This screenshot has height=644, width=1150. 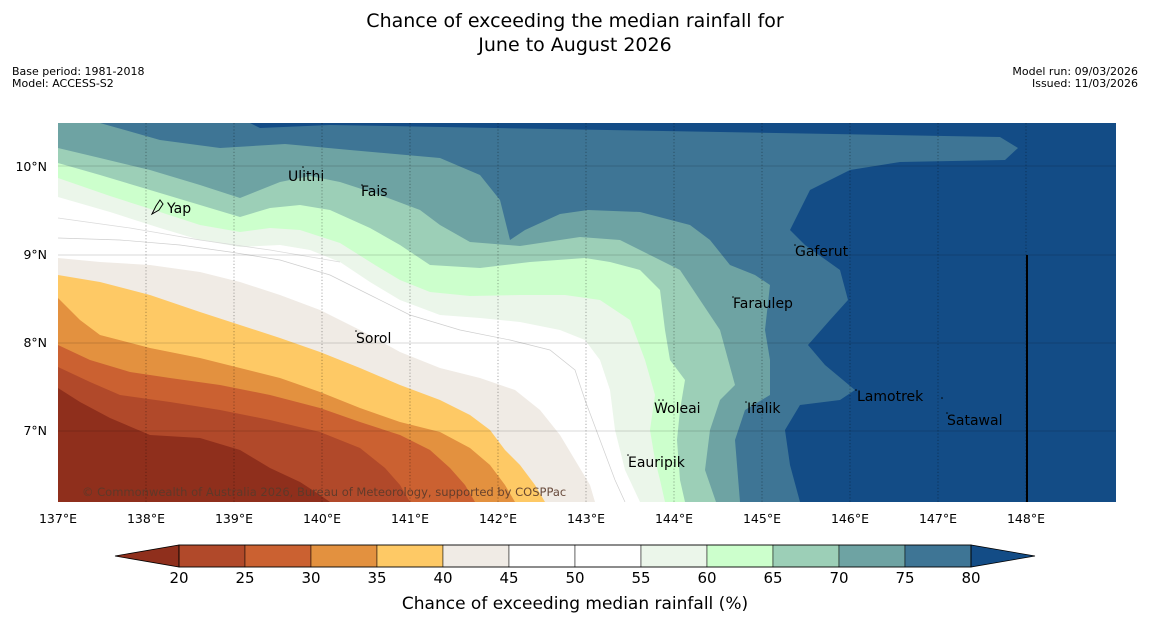 What do you see at coordinates (147, 556) in the screenshot?
I see `colorbar-extend-low` at bounding box center [147, 556].